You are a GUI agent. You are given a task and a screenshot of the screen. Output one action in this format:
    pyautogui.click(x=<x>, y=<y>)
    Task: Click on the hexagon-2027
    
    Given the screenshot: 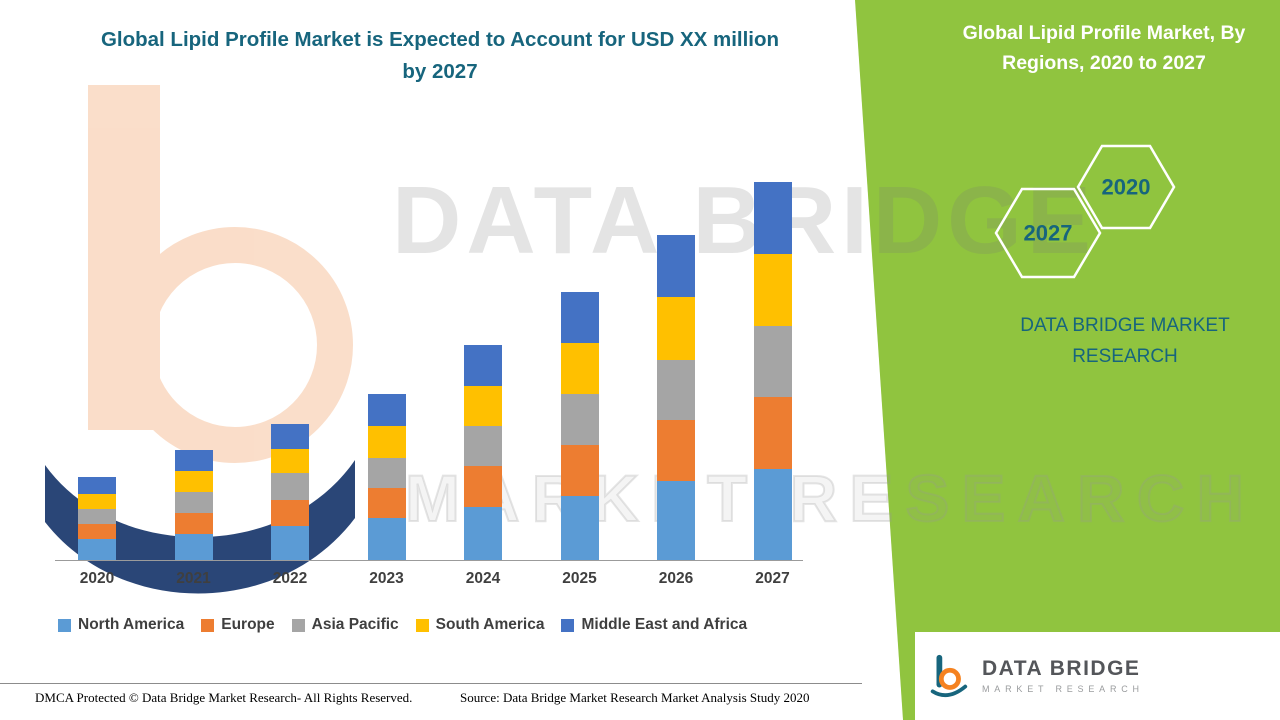 What is the action you would take?
    pyautogui.click(x=1048, y=233)
    